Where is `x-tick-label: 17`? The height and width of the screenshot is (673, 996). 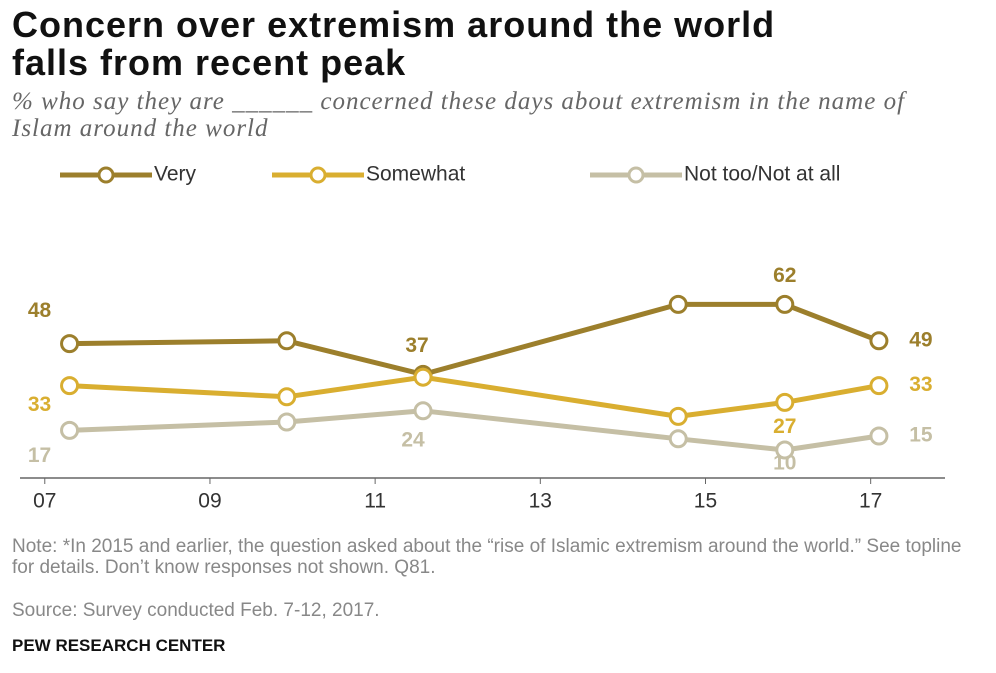
x-tick-label: 17 is located at coordinates (870, 501).